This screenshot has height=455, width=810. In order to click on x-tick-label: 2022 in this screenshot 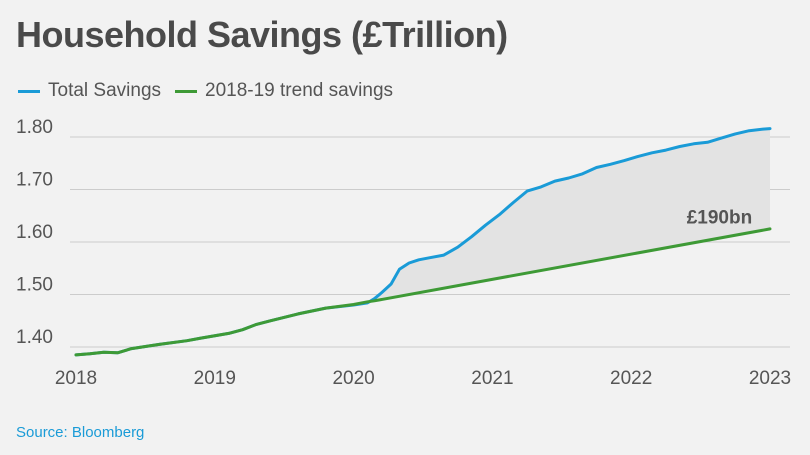, I will do `click(631, 378)`.